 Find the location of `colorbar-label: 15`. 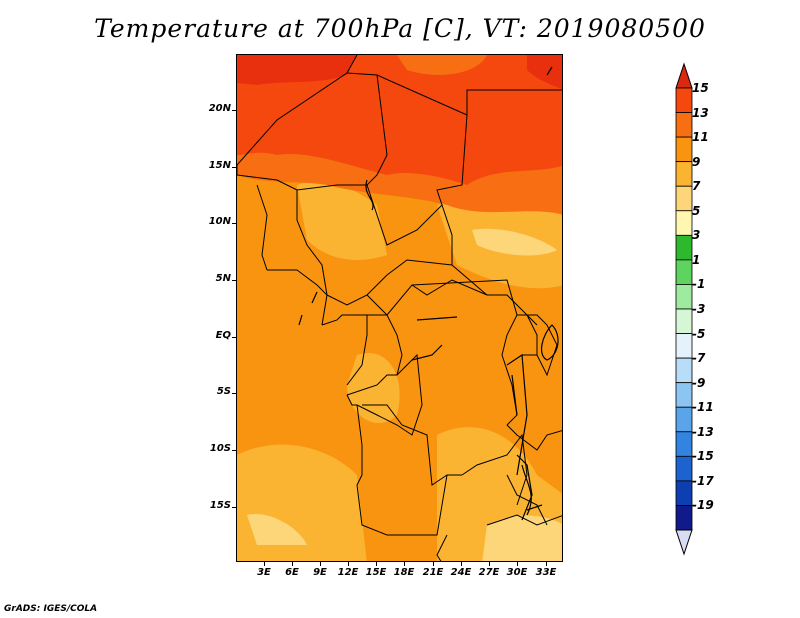

colorbar-label: 15 is located at coordinates (700, 88).